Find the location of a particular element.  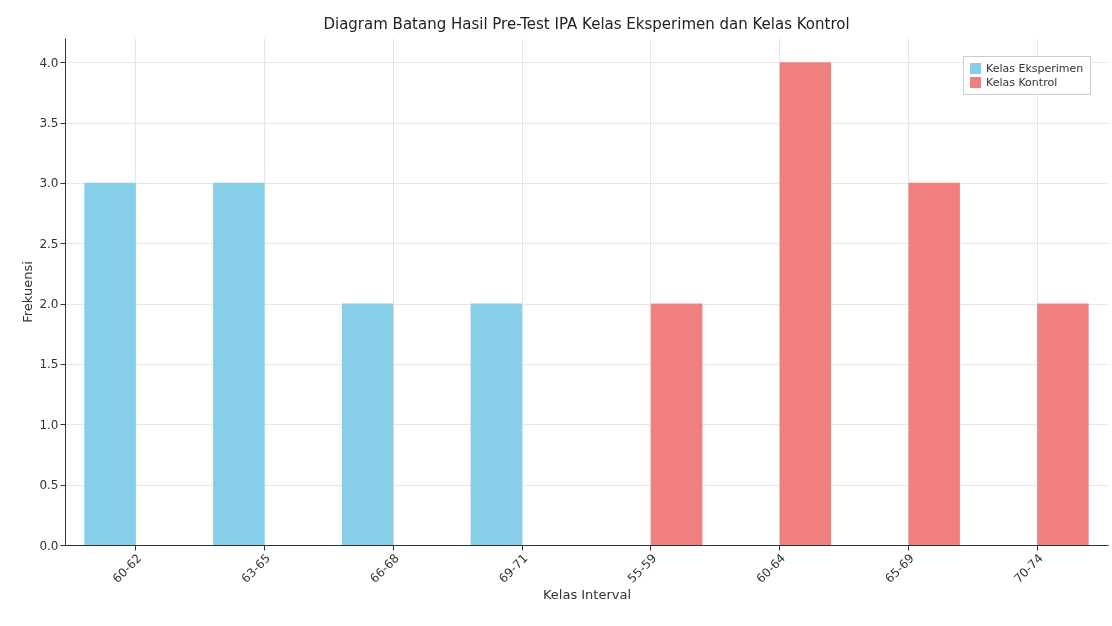

y-tick-label: 3.5 is located at coordinates (49, 123).